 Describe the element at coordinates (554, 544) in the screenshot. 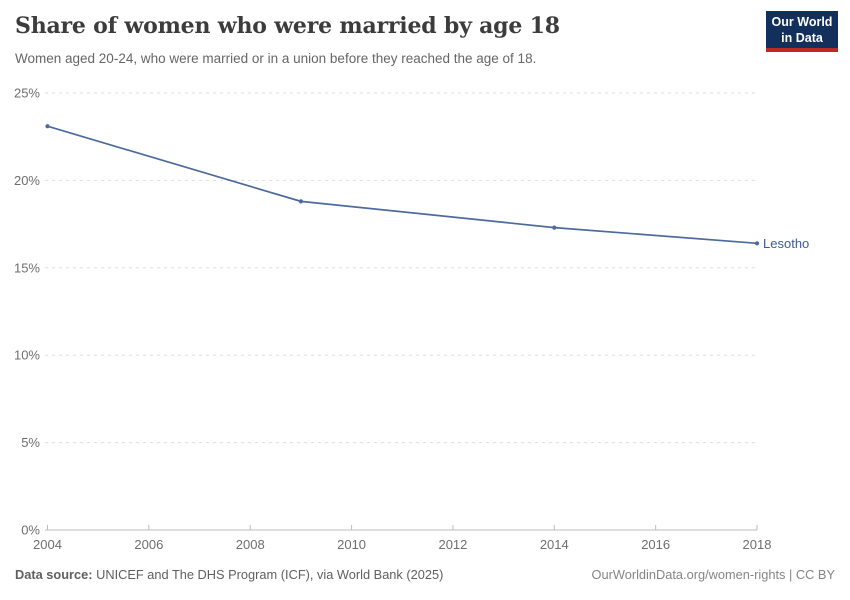

I see `x-tick-label: 2014` at that location.